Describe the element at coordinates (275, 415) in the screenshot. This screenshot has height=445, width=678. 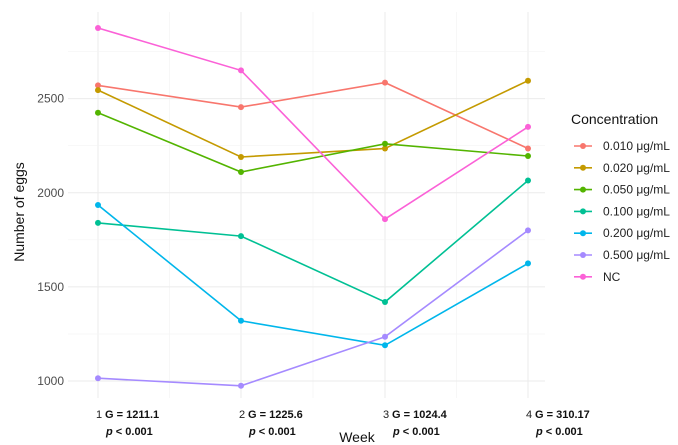
I see `g-statistic-label: G = 1225.6` at that location.